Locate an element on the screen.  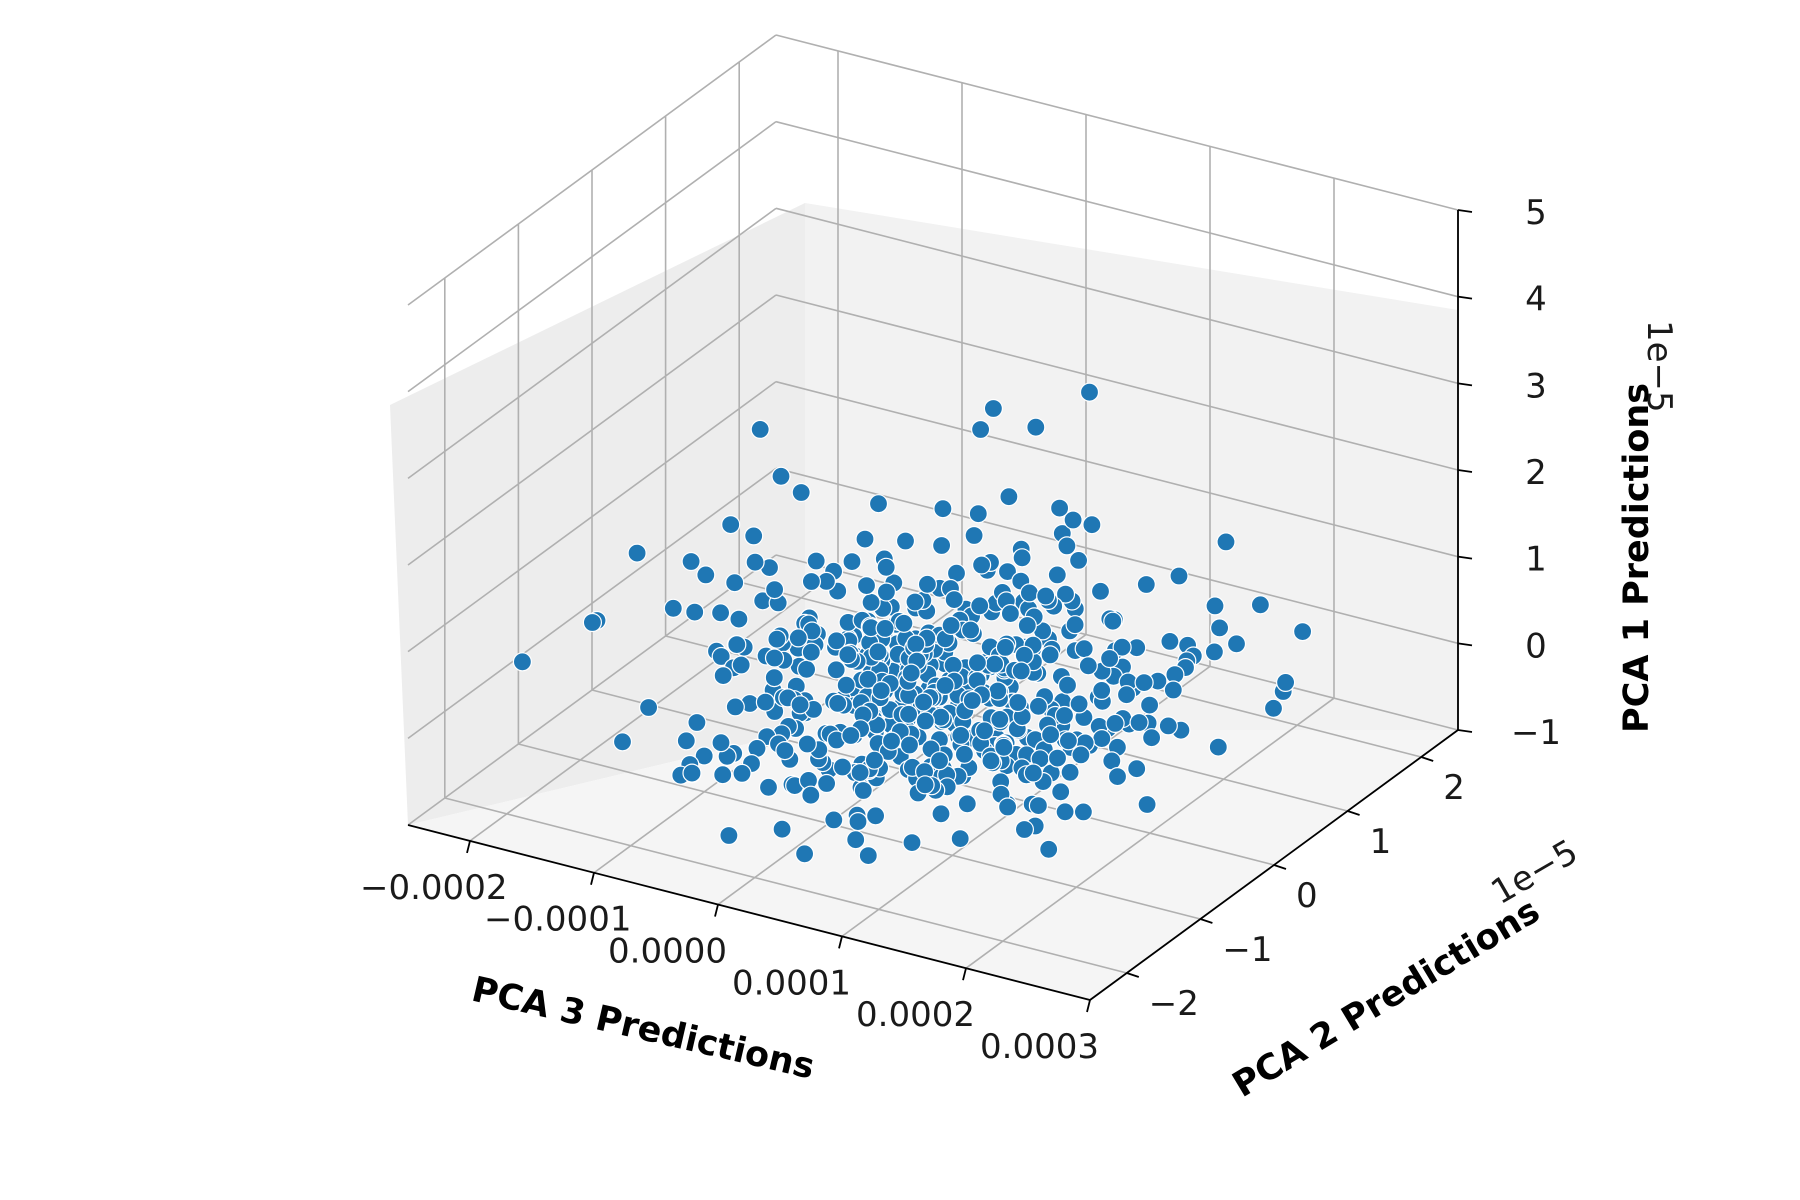
z-tick-label-3: 2 is located at coordinates (1536, 473).